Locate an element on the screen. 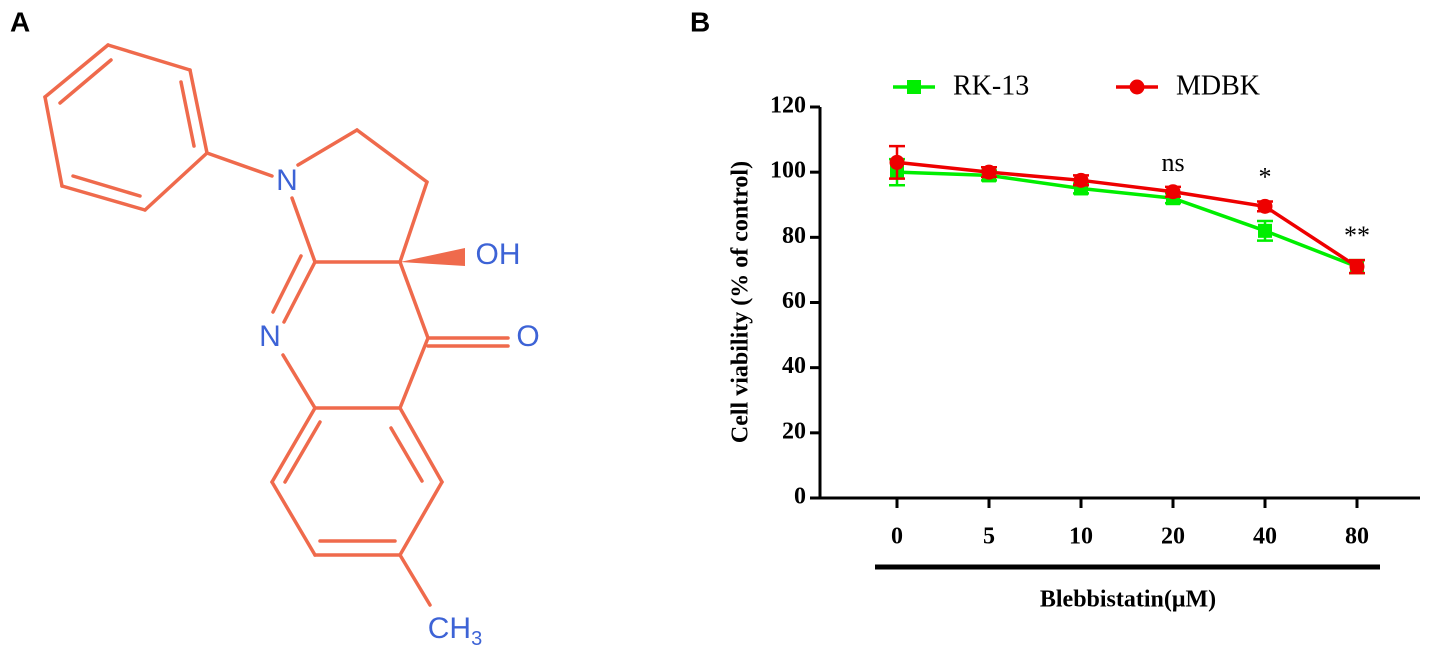 Image resolution: width=1429 pixels, height=659 pixels. annotation: * is located at coordinates (1265, 176).